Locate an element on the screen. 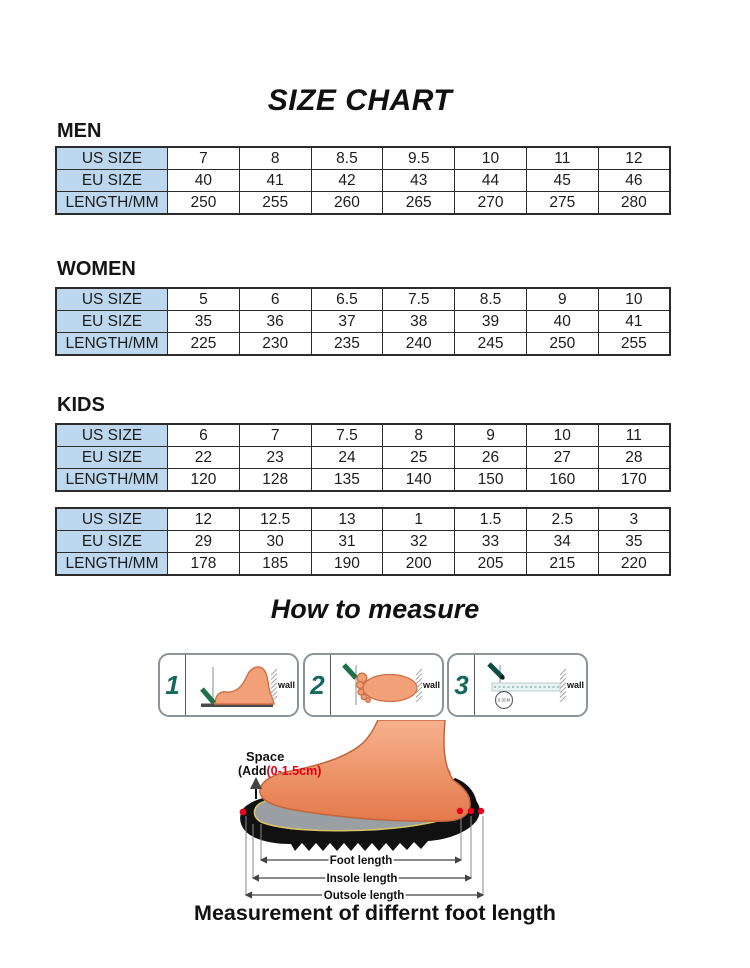 The image size is (750, 968). table-row: US SIZE 7 8 8.5 9.5 10 11 12 is located at coordinates (363, 158).